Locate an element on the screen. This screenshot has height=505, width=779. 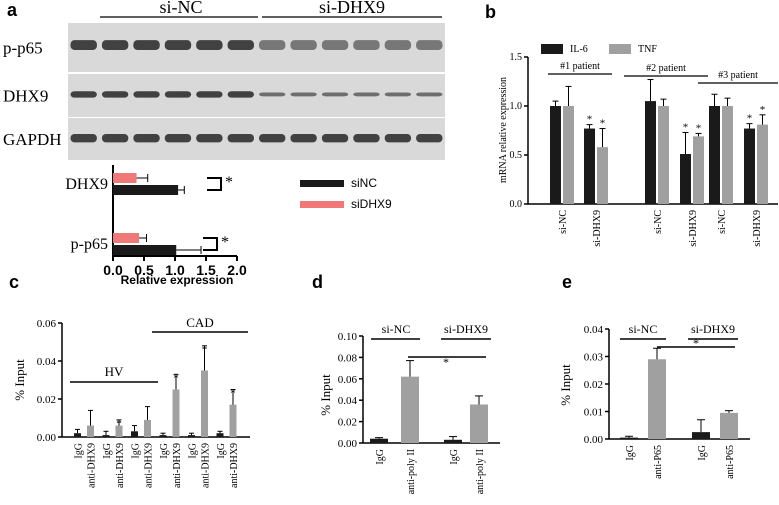
e-y-axis-label: % Input is located at coordinates (565, 385).